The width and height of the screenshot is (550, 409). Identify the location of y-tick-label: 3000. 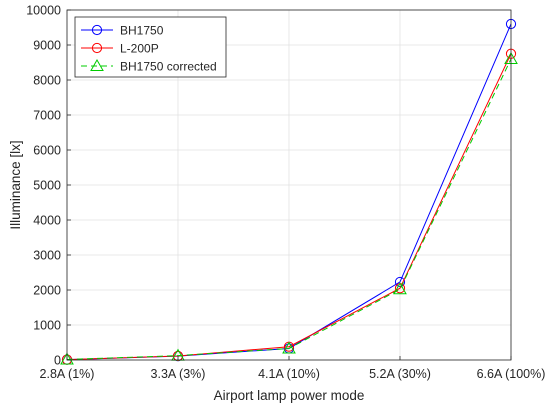
(47, 256).